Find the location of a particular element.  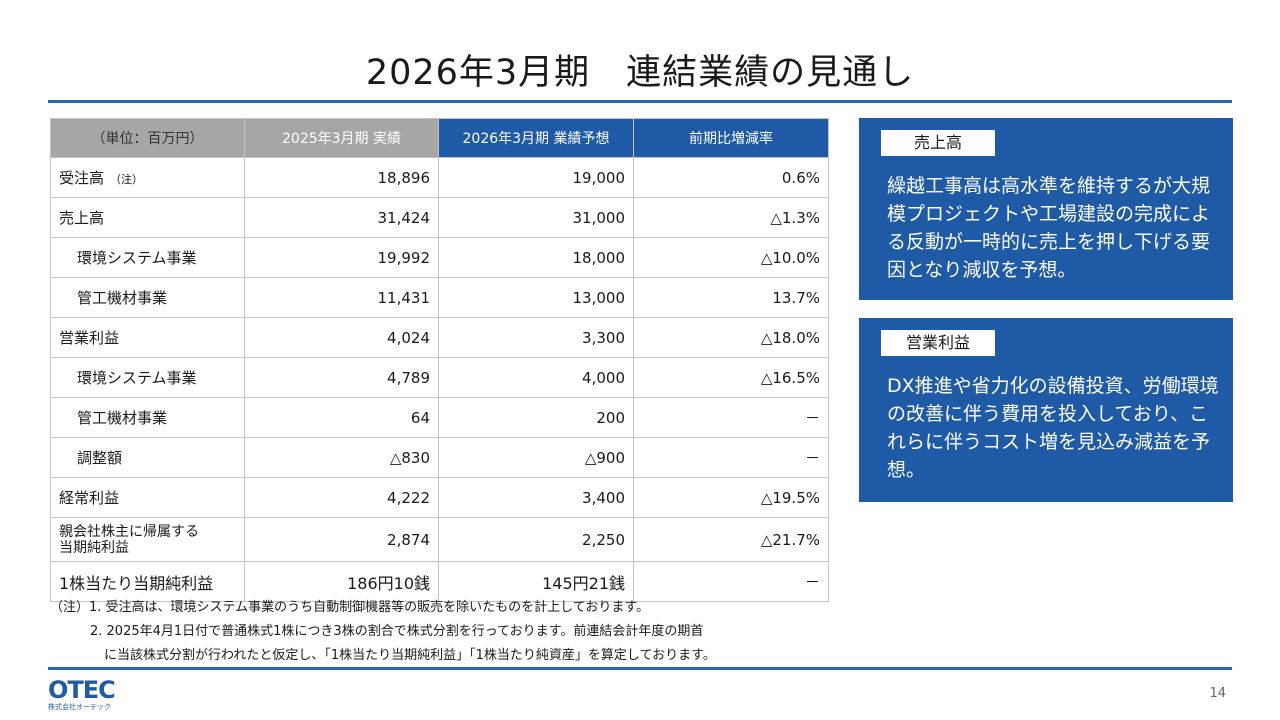

prev-value: 4,024 is located at coordinates (341, 337).